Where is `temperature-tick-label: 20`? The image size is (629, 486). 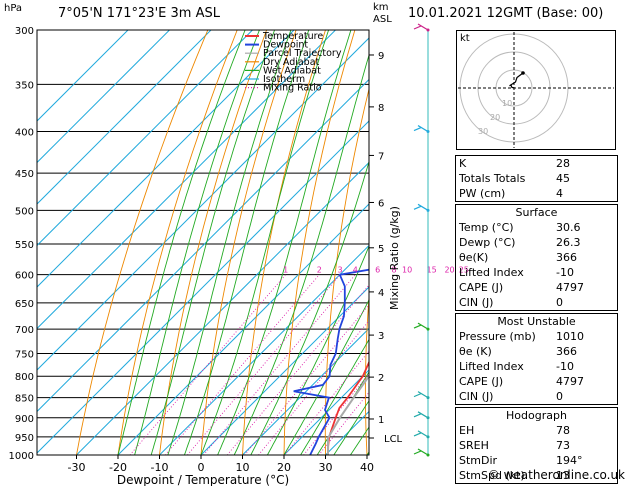 temperature-tick-label: 20 is located at coordinates (284, 467).